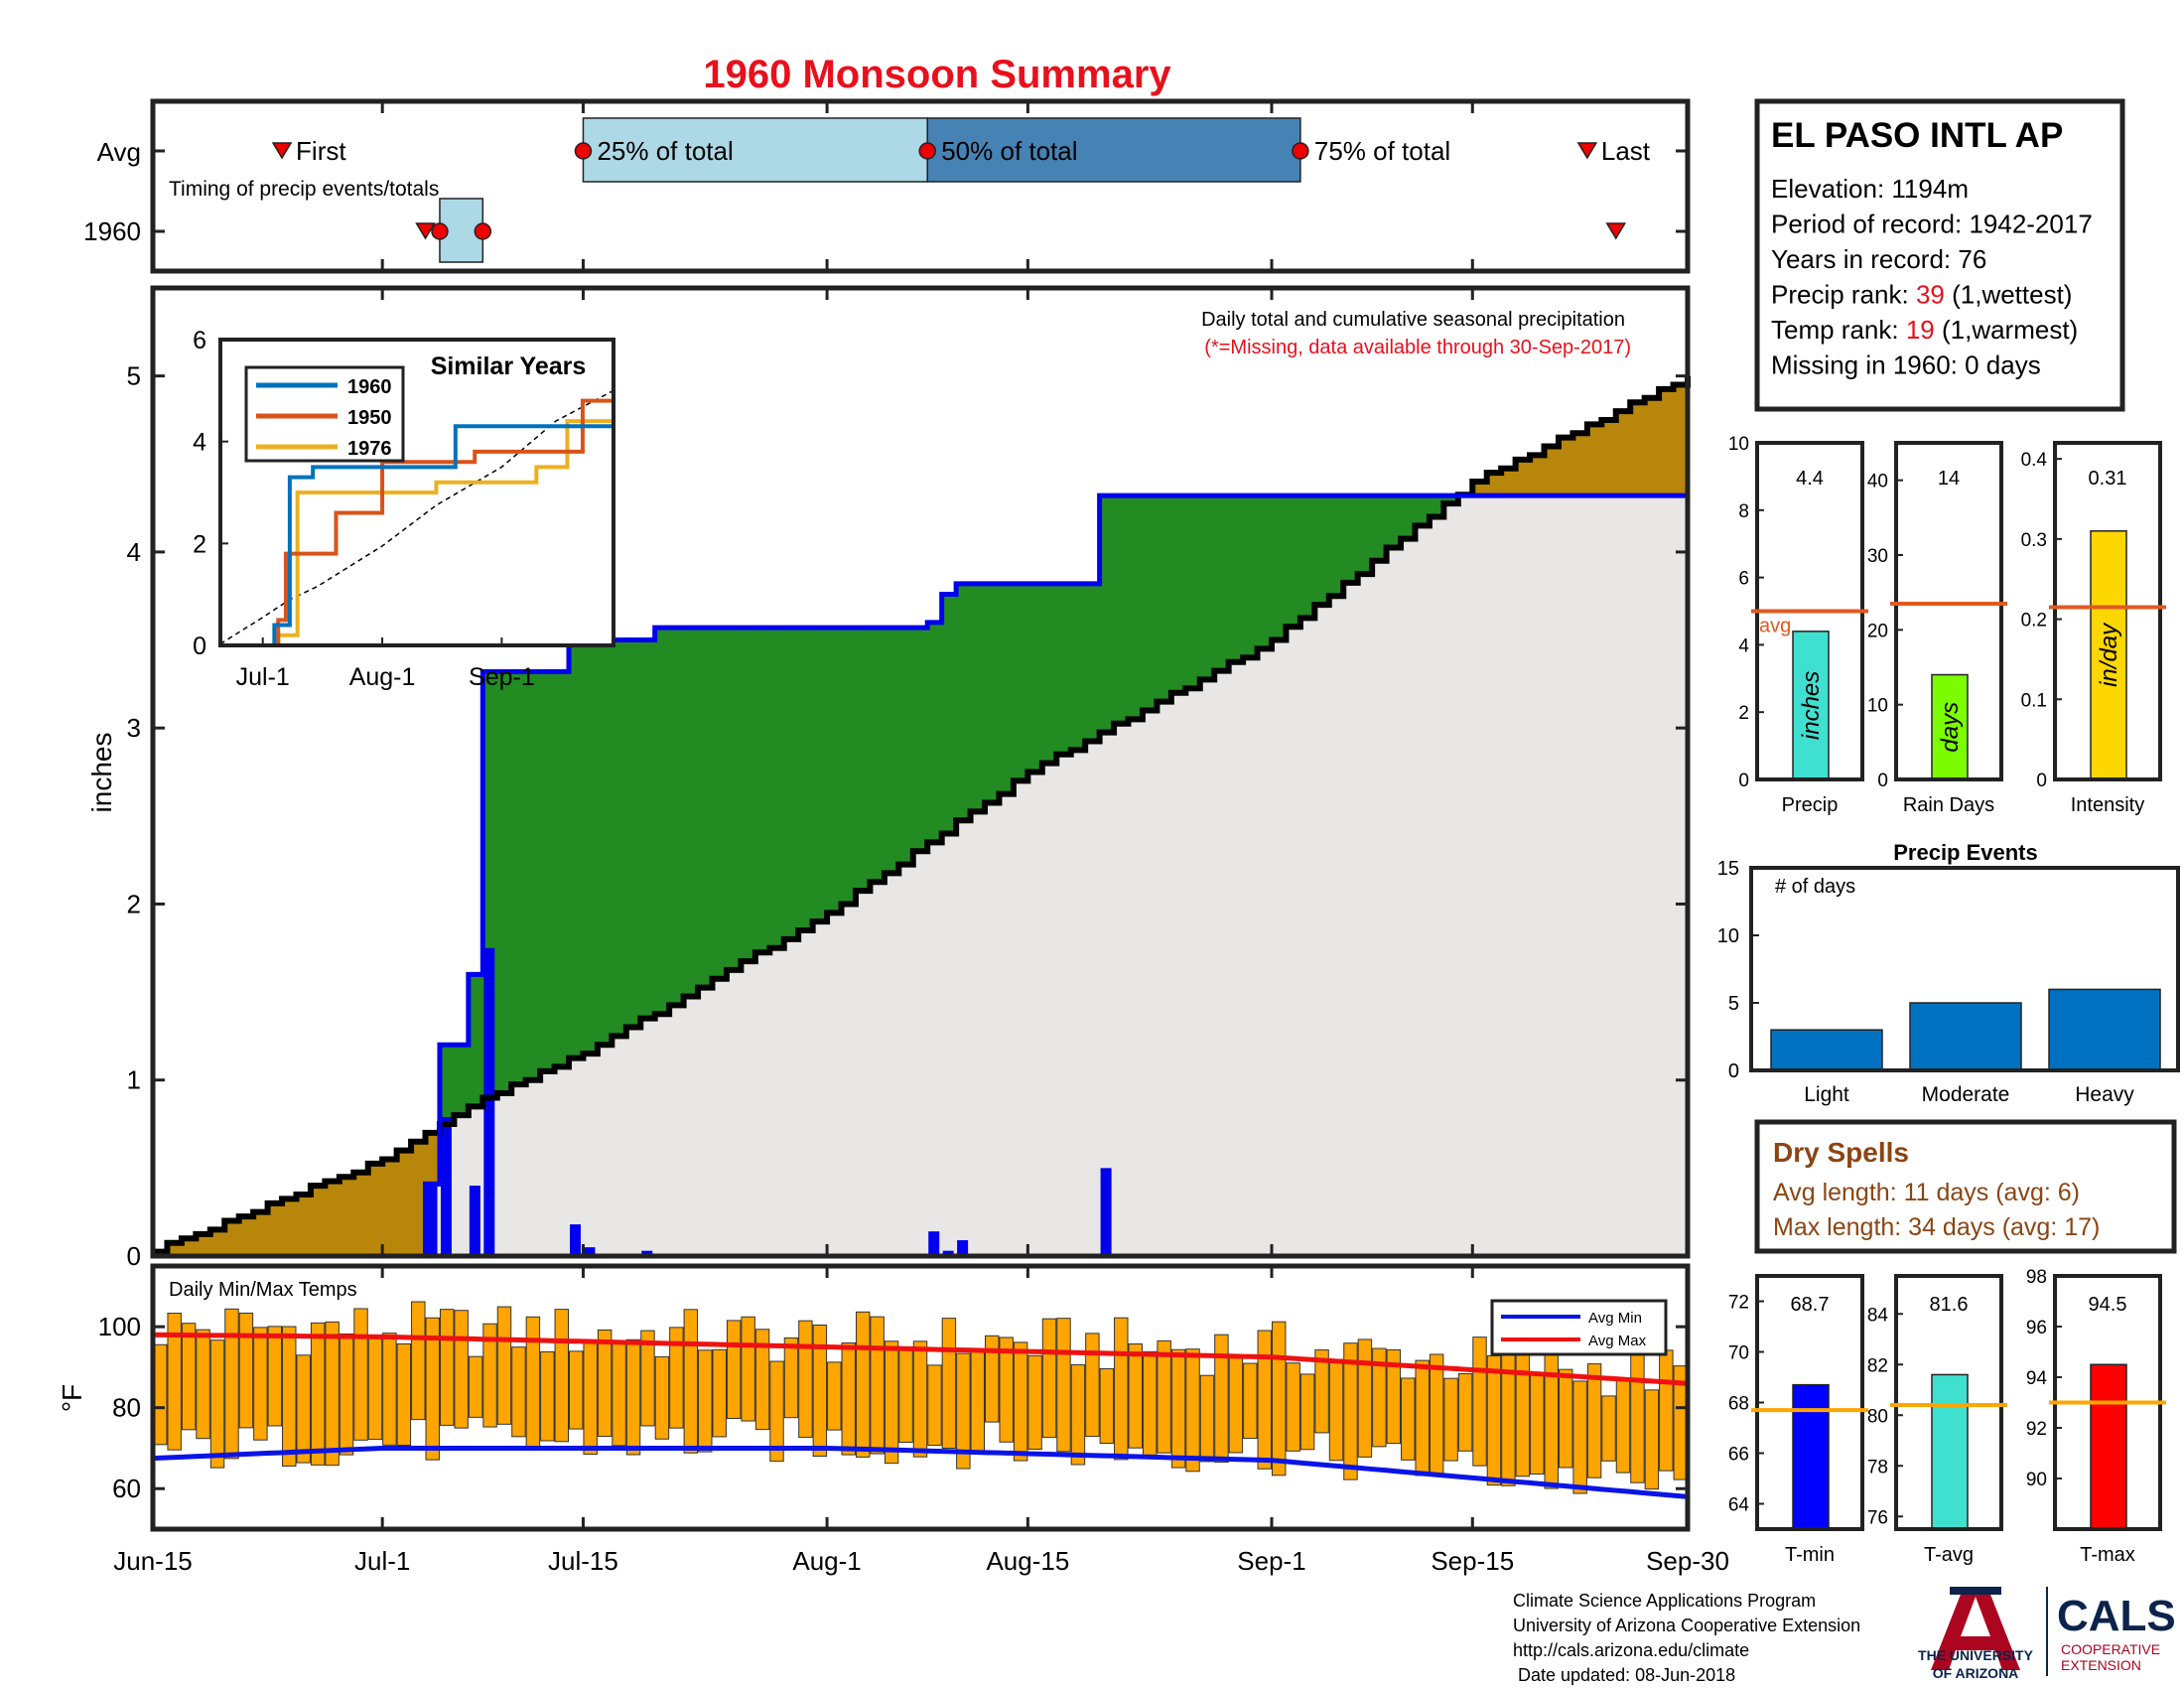 Image resolution: width=2184 pixels, height=1688 pixels. Describe the element at coordinates (1826, 1094) in the screenshot. I see `precip-event-label-Light: Light` at that location.